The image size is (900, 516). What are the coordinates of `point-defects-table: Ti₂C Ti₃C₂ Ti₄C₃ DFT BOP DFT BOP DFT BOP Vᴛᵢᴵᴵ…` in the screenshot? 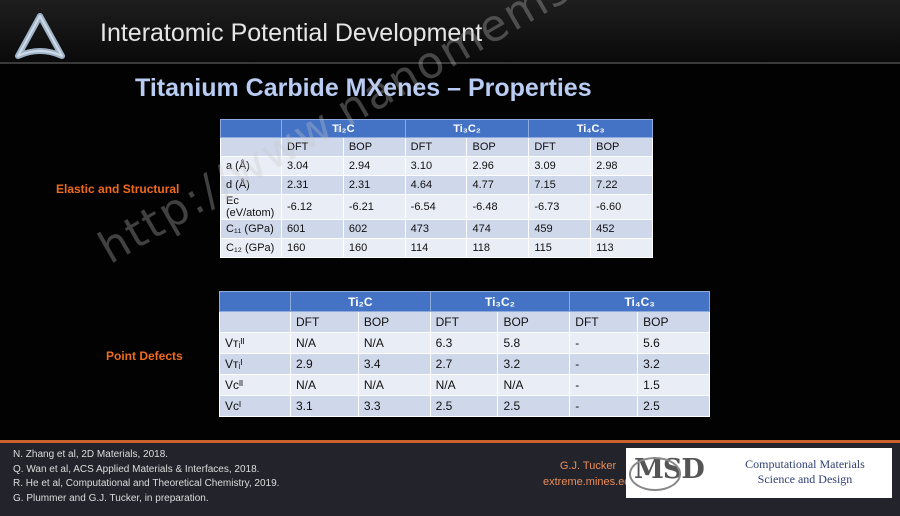 It's located at (464, 354).